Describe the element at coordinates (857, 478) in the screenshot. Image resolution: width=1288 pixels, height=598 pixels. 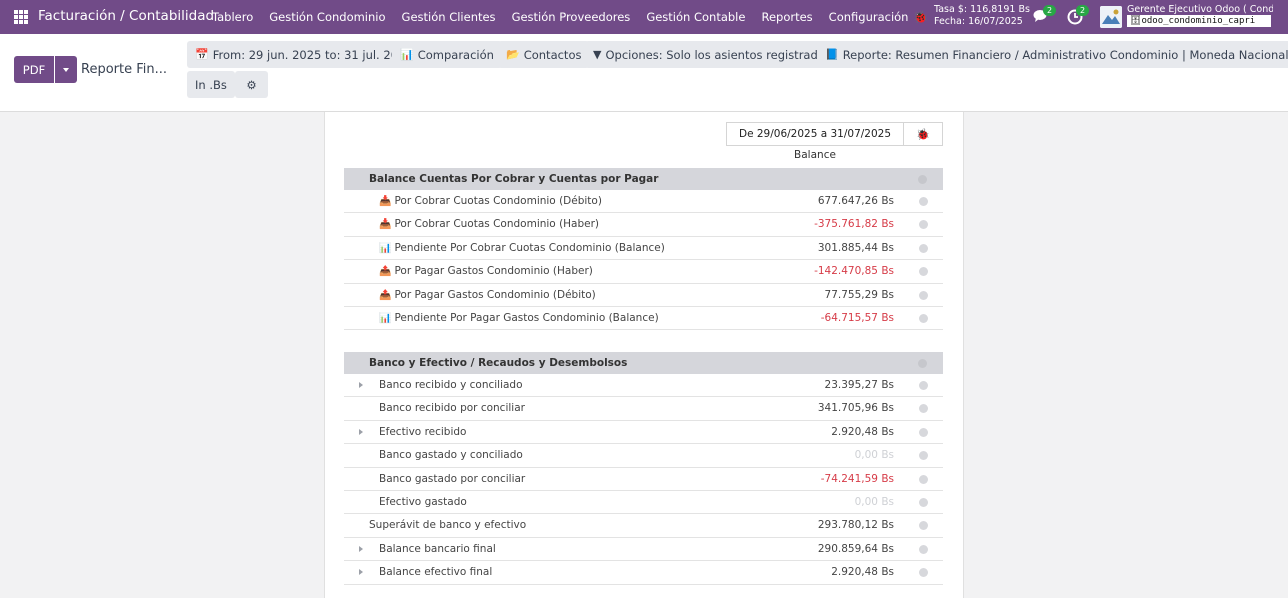
I see `row-value: -74.241,59 Bs` at that location.